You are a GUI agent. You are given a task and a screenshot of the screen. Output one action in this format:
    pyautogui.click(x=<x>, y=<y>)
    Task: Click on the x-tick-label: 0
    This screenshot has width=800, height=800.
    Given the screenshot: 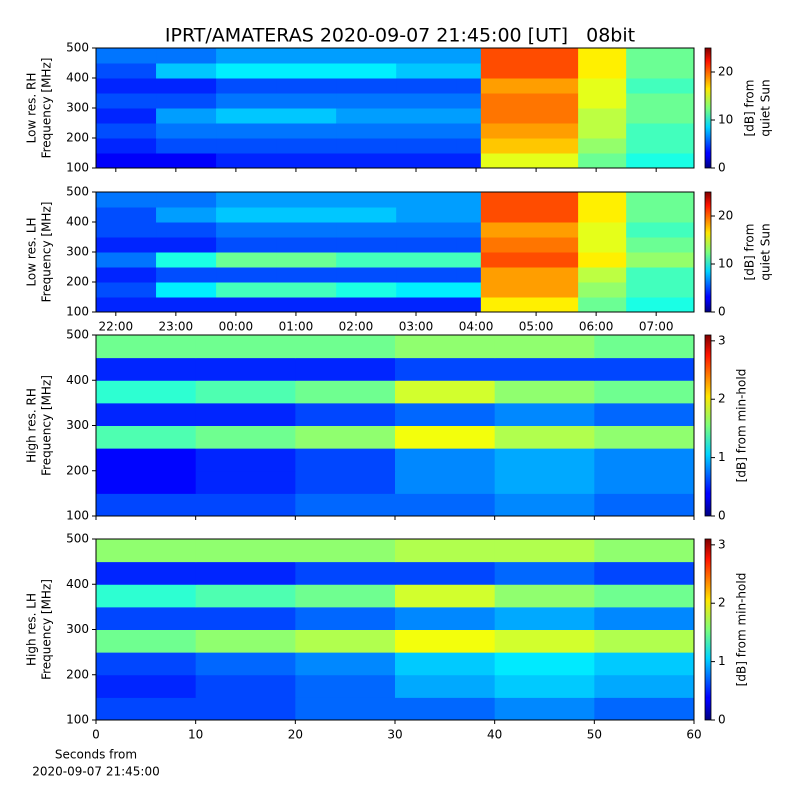 What is the action you would take?
    pyautogui.click(x=96, y=735)
    